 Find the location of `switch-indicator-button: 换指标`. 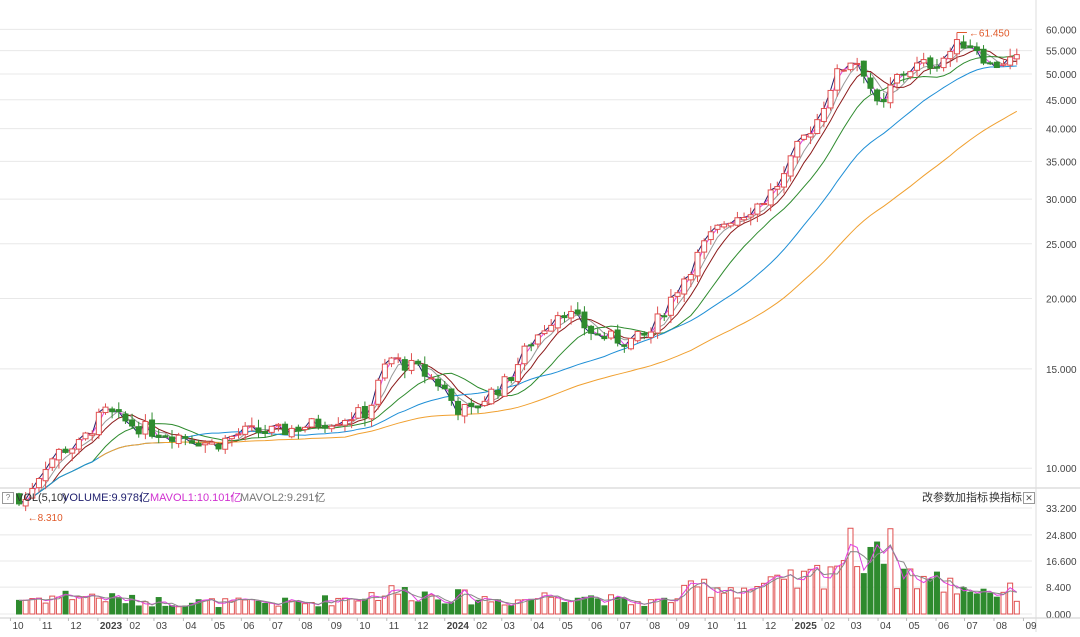

switch-indicator-button: 换指标 is located at coordinates (1005, 498).